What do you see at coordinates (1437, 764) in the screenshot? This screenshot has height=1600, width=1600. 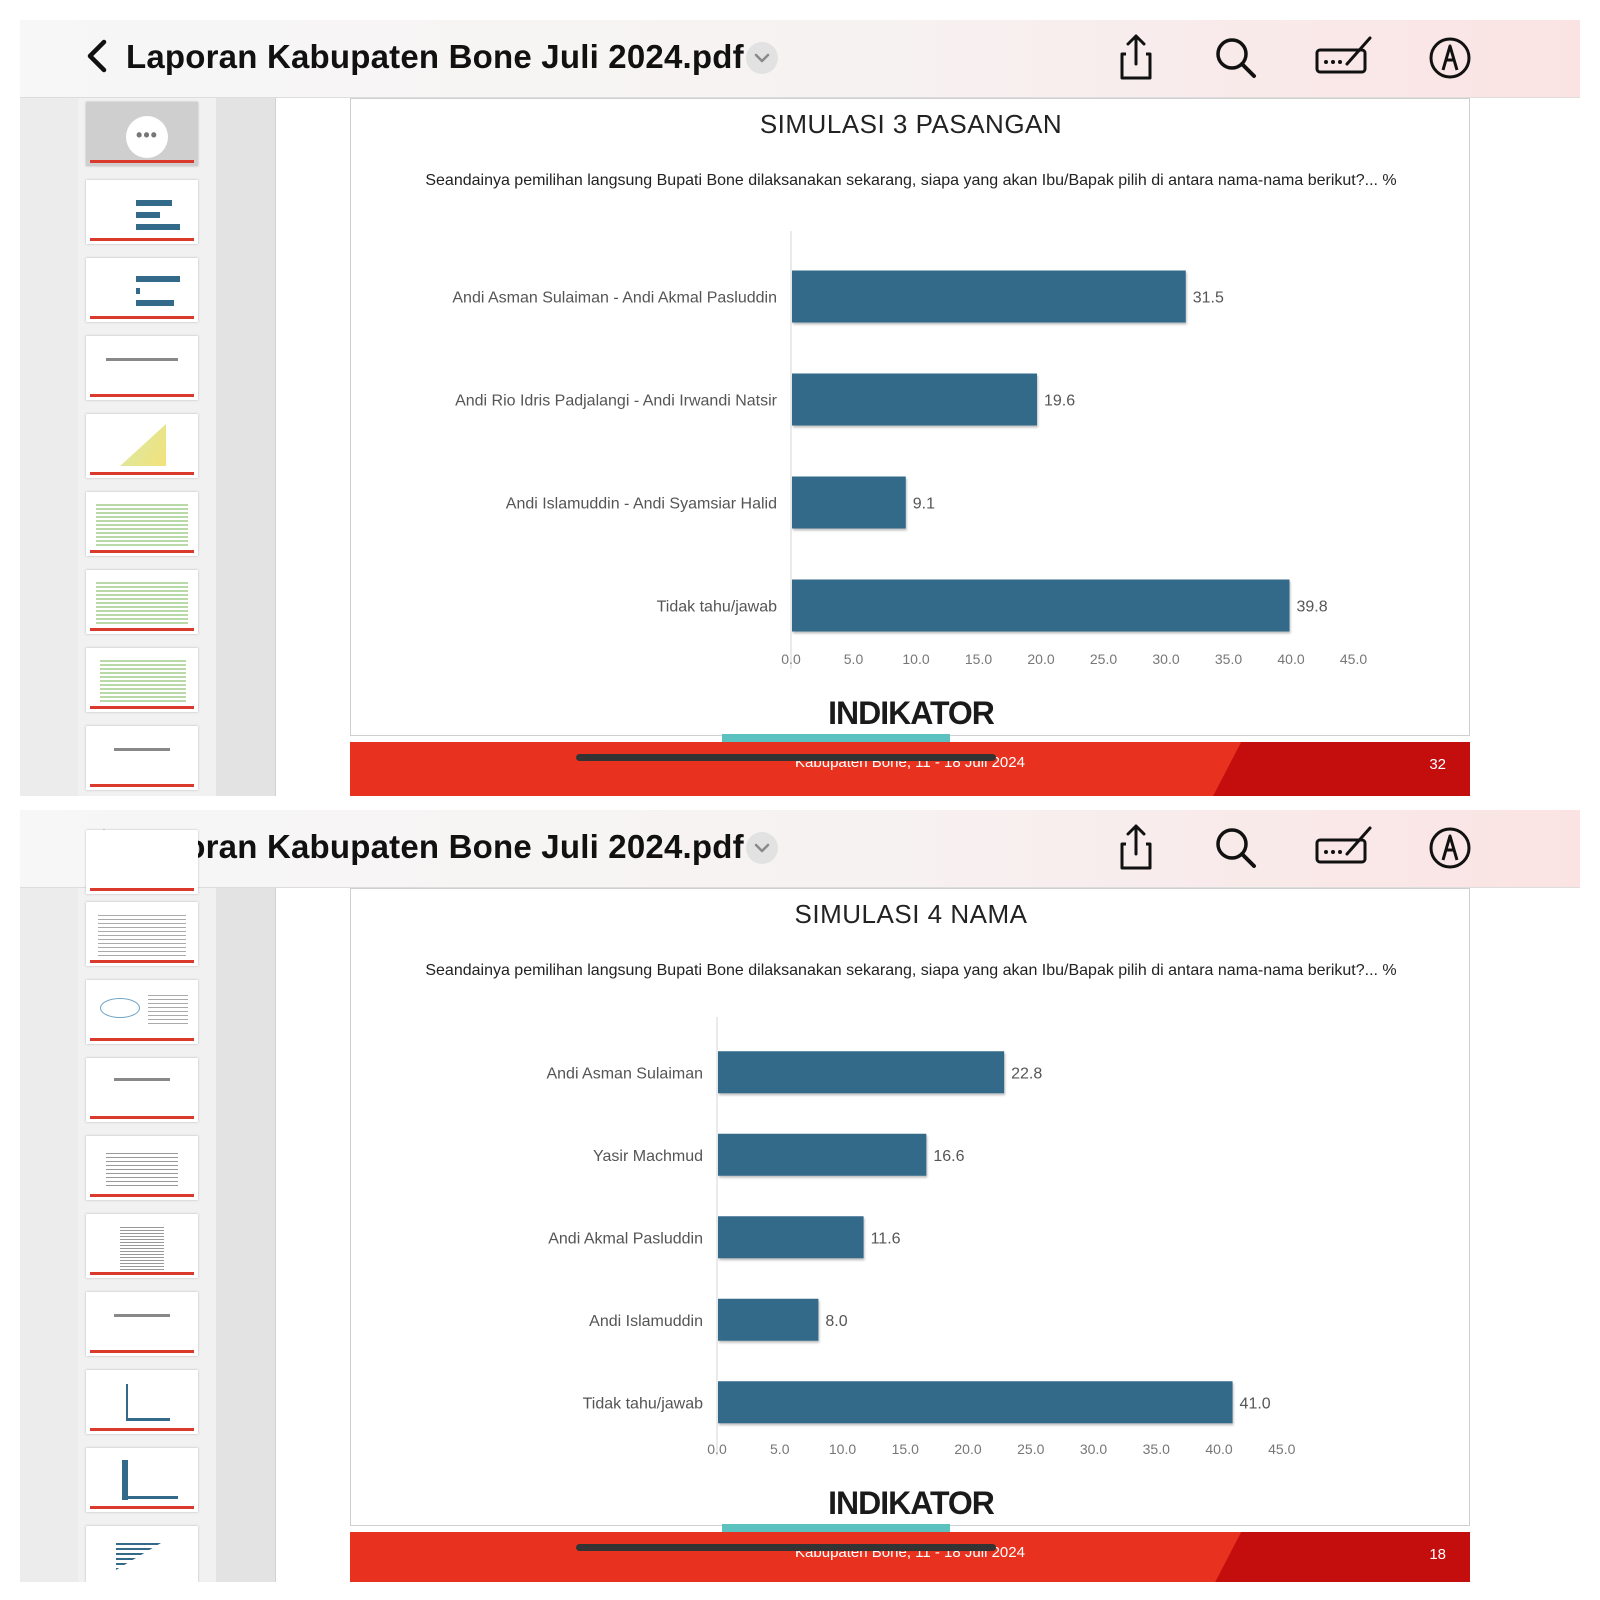 I see `page-number: 32` at bounding box center [1437, 764].